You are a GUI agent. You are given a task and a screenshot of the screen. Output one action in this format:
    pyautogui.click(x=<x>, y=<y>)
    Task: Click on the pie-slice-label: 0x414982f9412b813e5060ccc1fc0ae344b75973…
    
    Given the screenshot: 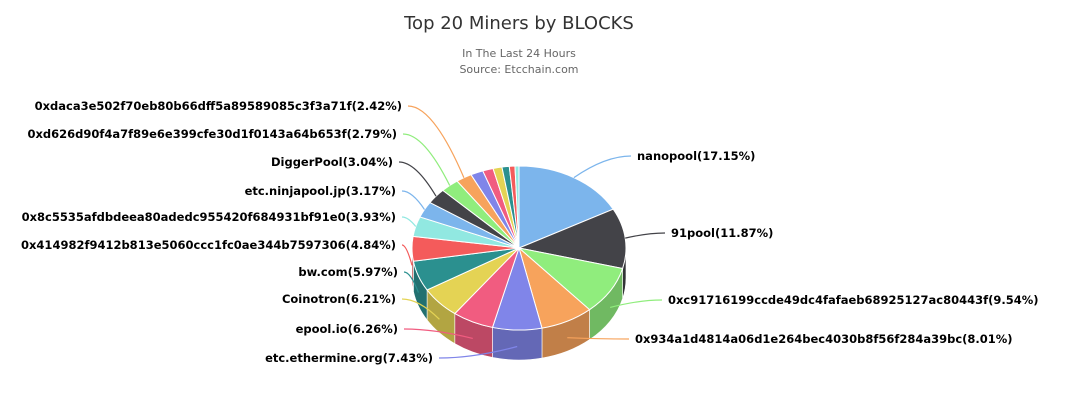 What is the action you would take?
    pyautogui.click(x=208, y=245)
    